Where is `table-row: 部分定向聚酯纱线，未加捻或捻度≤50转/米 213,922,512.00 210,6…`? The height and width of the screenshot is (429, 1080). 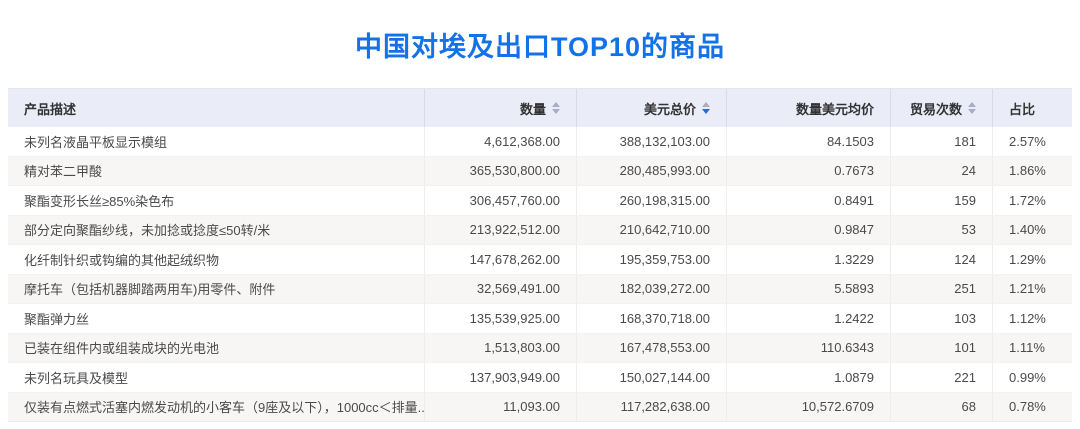
table-row: 部分定向聚酯纱线，未加捻或捻度≤50转/米 213,922,512.00 210,6… is located at coordinates (540, 230).